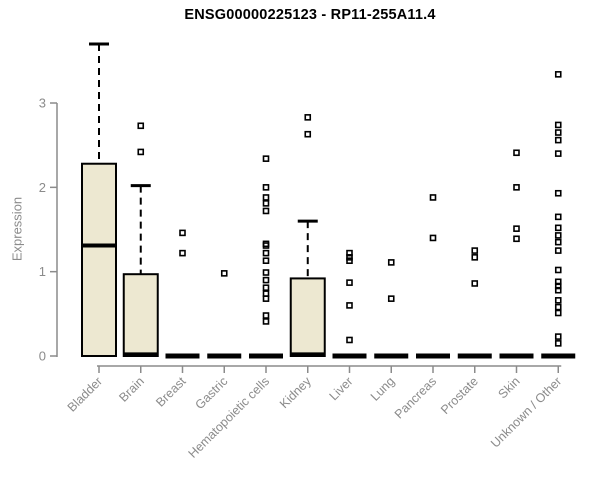 The width and height of the screenshot is (600, 500). What do you see at coordinates (383, 389) in the screenshot?
I see `x-tick-label-lung: Lung` at bounding box center [383, 389].